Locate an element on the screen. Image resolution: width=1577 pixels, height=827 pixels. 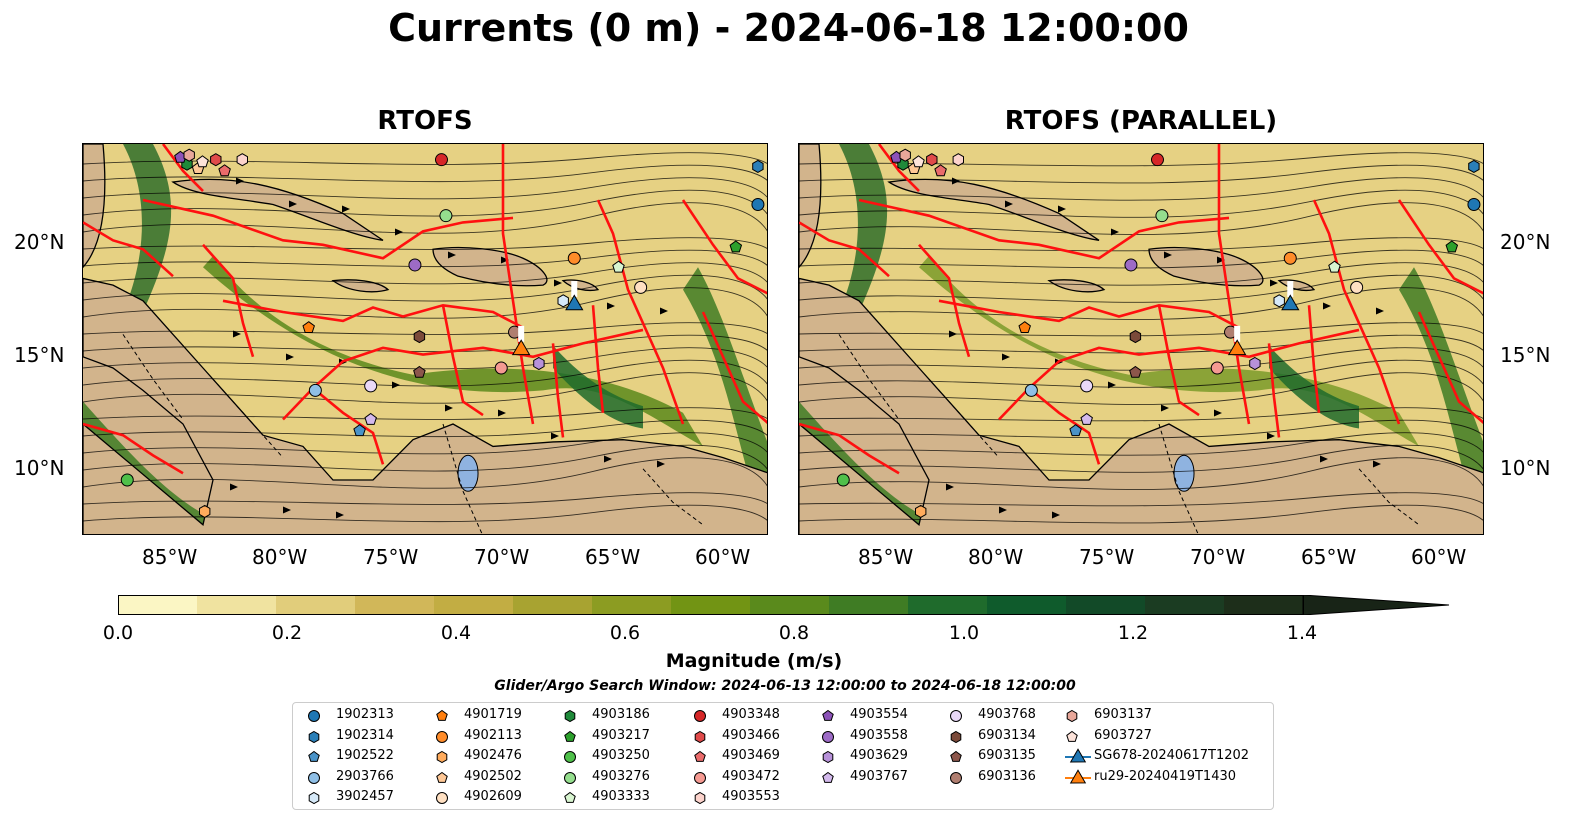
colorbar-tick: 0.4 is located at coordinates (456, 633).